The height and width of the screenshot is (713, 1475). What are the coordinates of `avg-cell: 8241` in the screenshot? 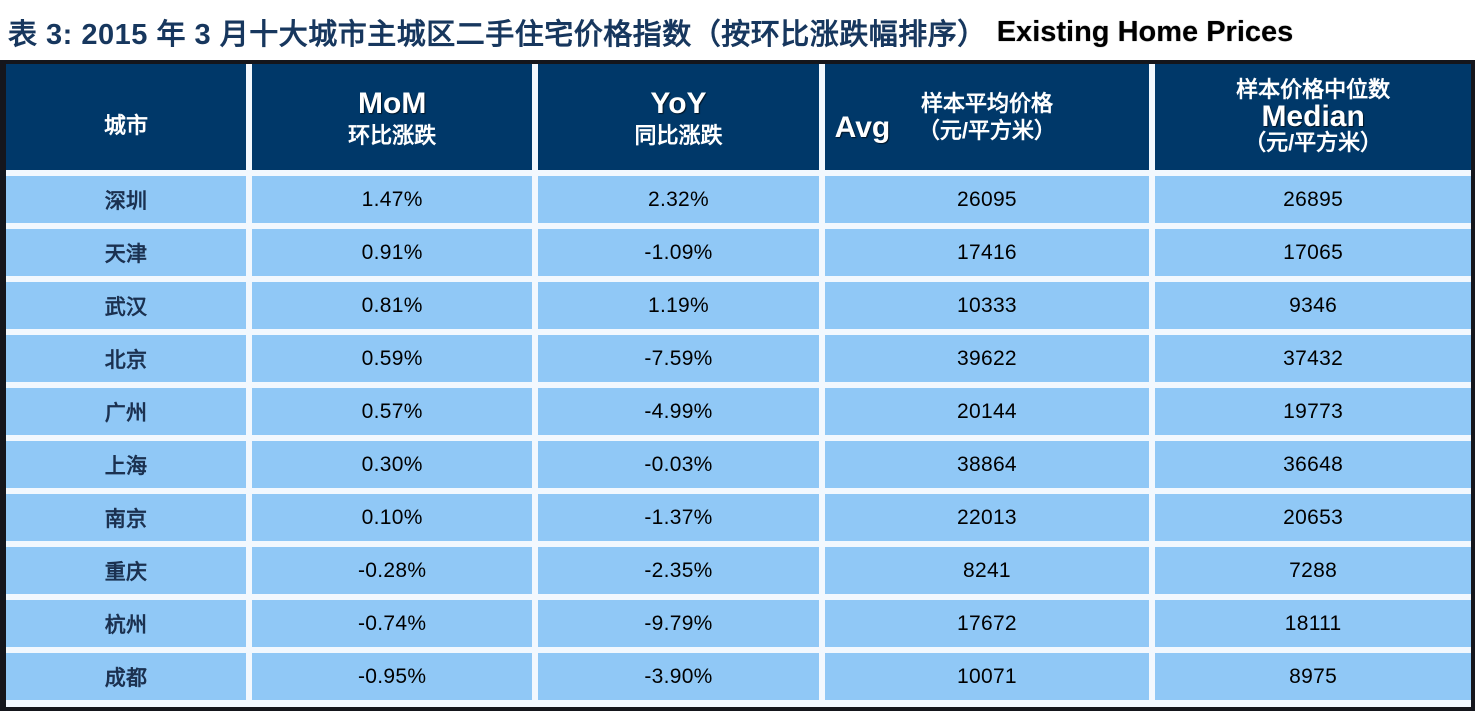 It's located at (987, 570).